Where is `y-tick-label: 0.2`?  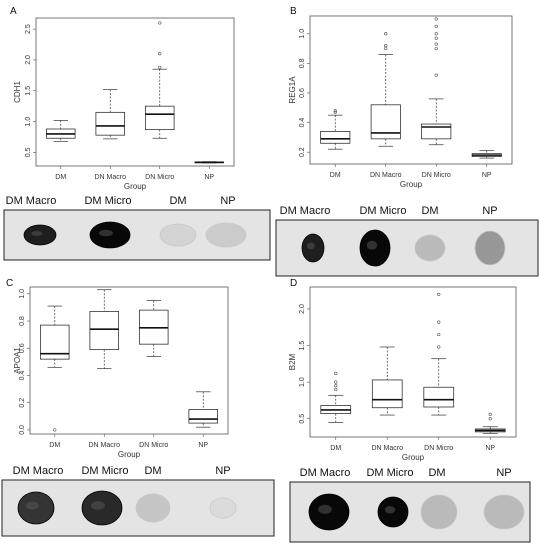 y-tick-label: 0.2 is located at coordinates (302, 152).